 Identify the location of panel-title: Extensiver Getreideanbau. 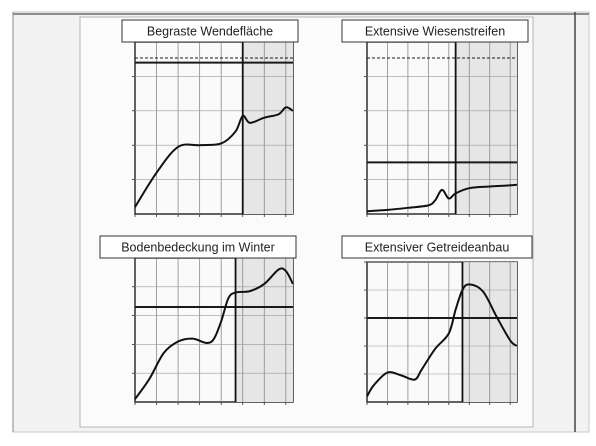
(437, 248).